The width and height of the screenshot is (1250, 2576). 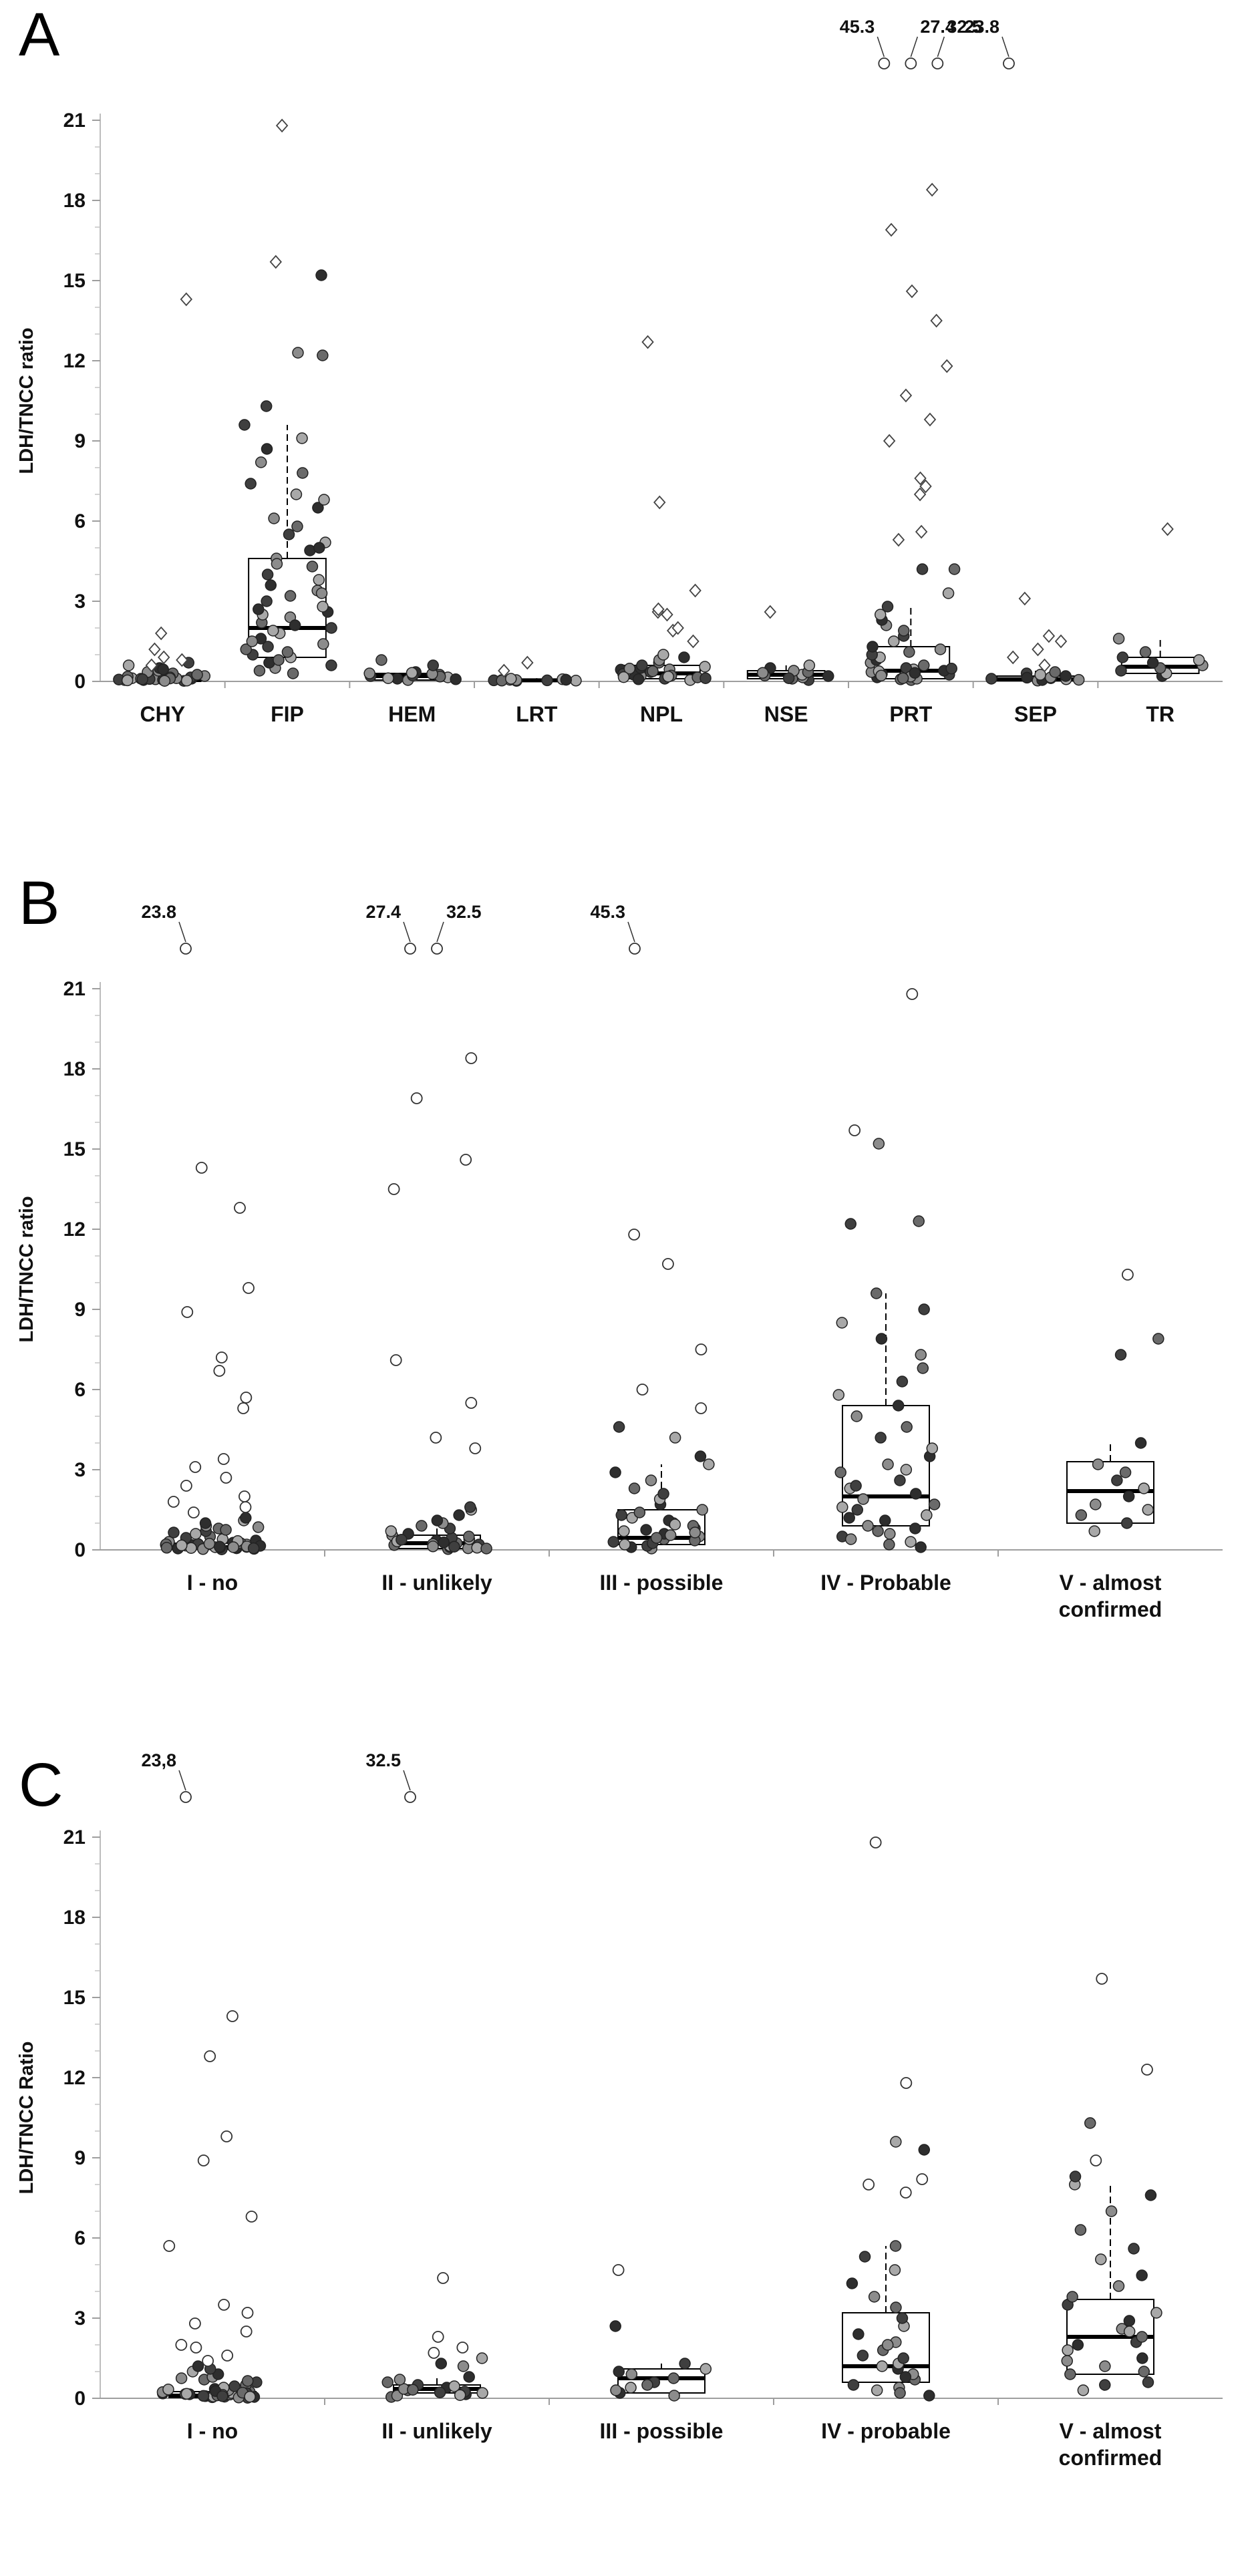 What do you see at coordinates (80, 1470) in the screenshot?
I see `y-tick-label: 3` at bounding box center [80, 1470].